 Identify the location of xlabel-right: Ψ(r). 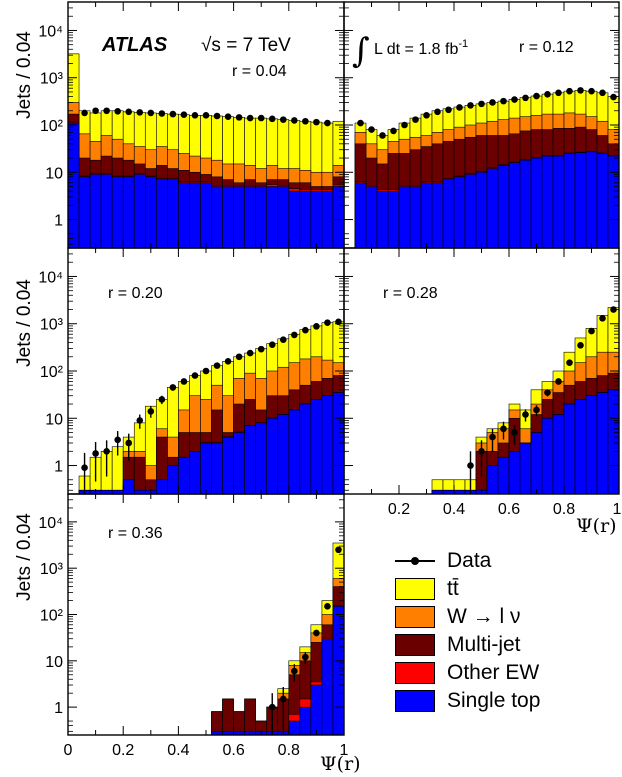
(596, 526).